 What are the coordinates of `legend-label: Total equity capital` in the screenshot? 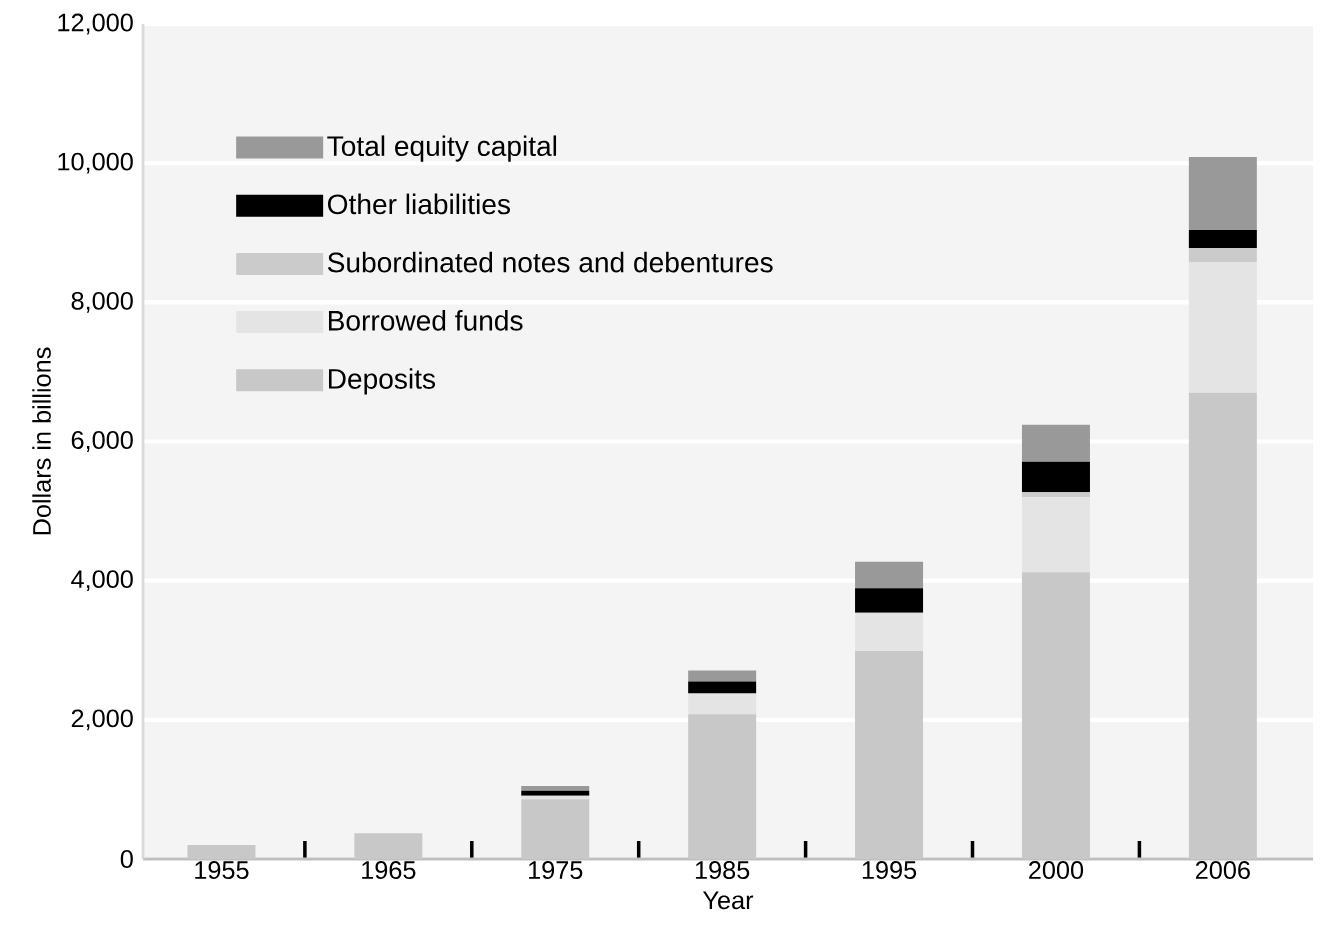 It's located at (442, 148).